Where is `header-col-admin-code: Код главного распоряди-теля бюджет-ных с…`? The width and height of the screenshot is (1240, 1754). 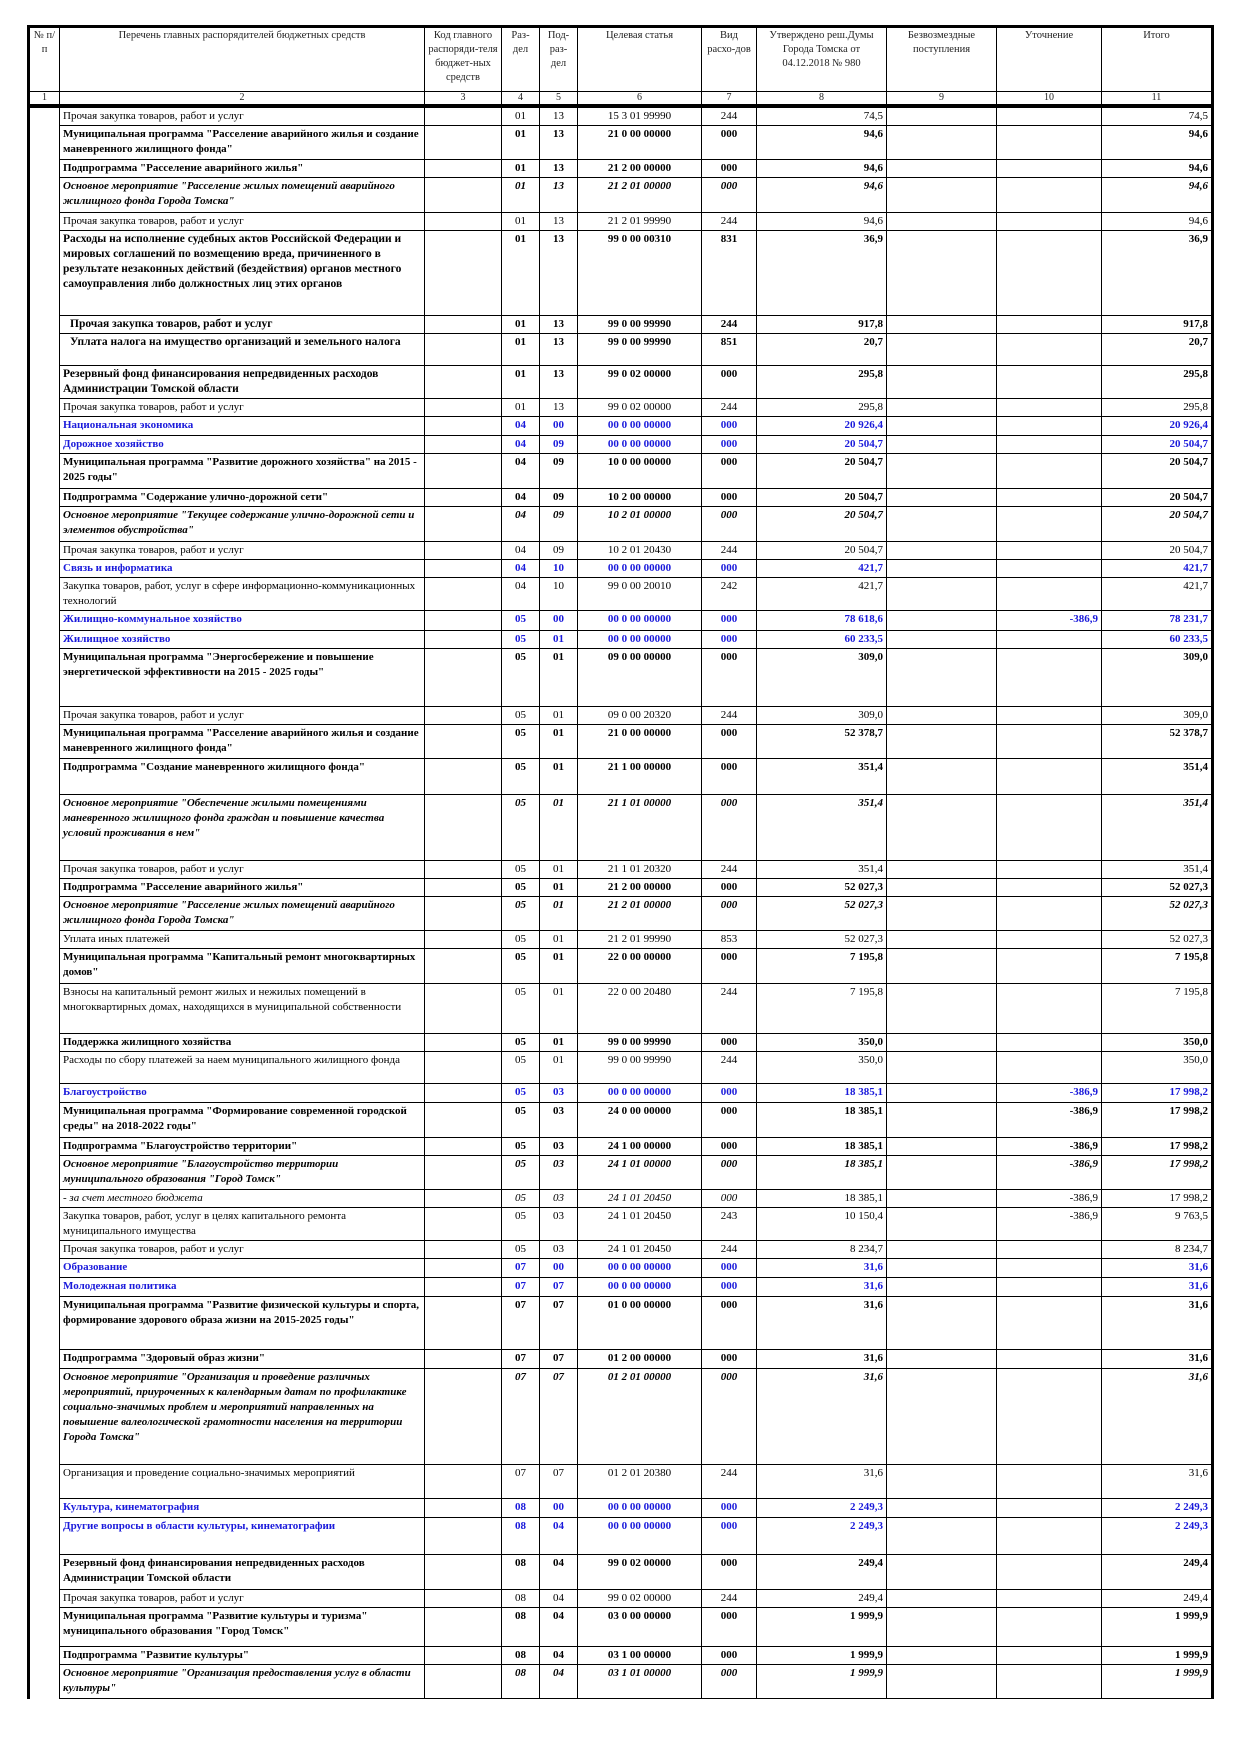
header-col-admin-code: Код главного распоряди-теля бюджет-ных с… is located at coordinates (463, 59).